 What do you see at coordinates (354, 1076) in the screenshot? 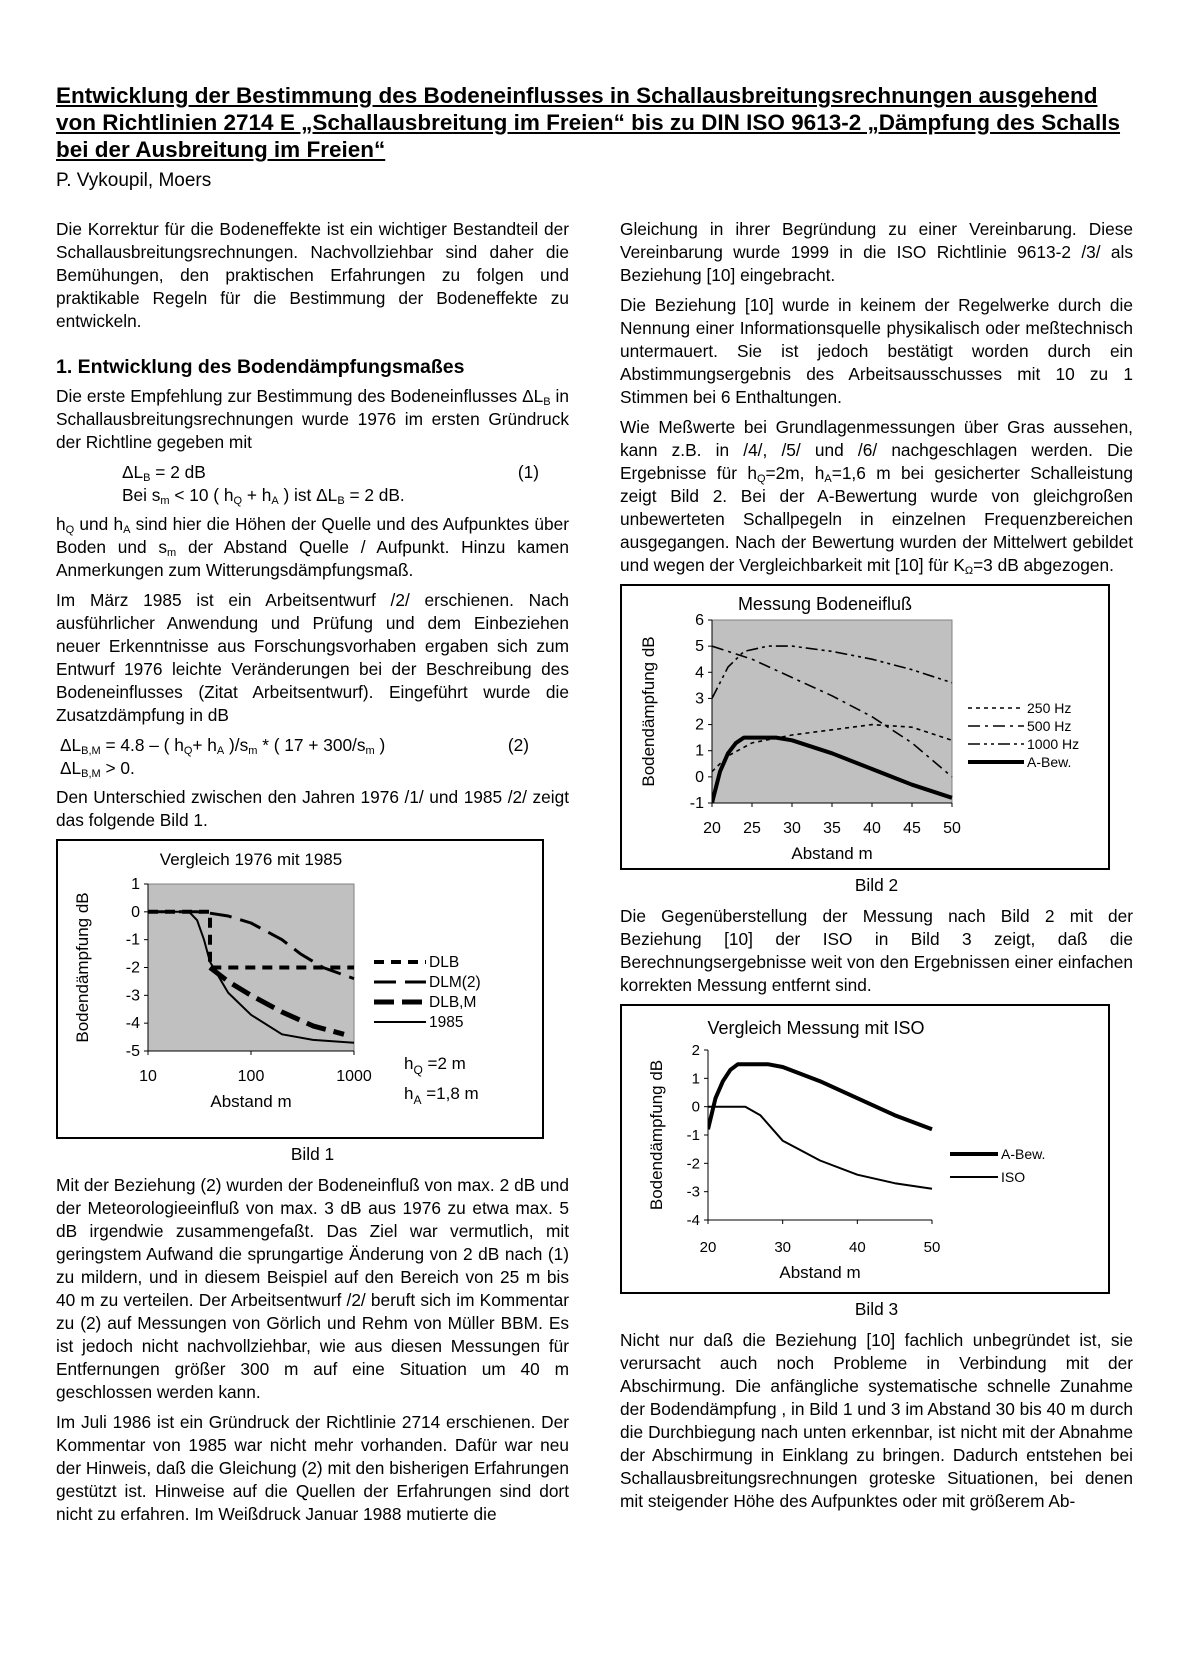
I see `x-tick-label: 1000` at bounding box center [354, 1076].